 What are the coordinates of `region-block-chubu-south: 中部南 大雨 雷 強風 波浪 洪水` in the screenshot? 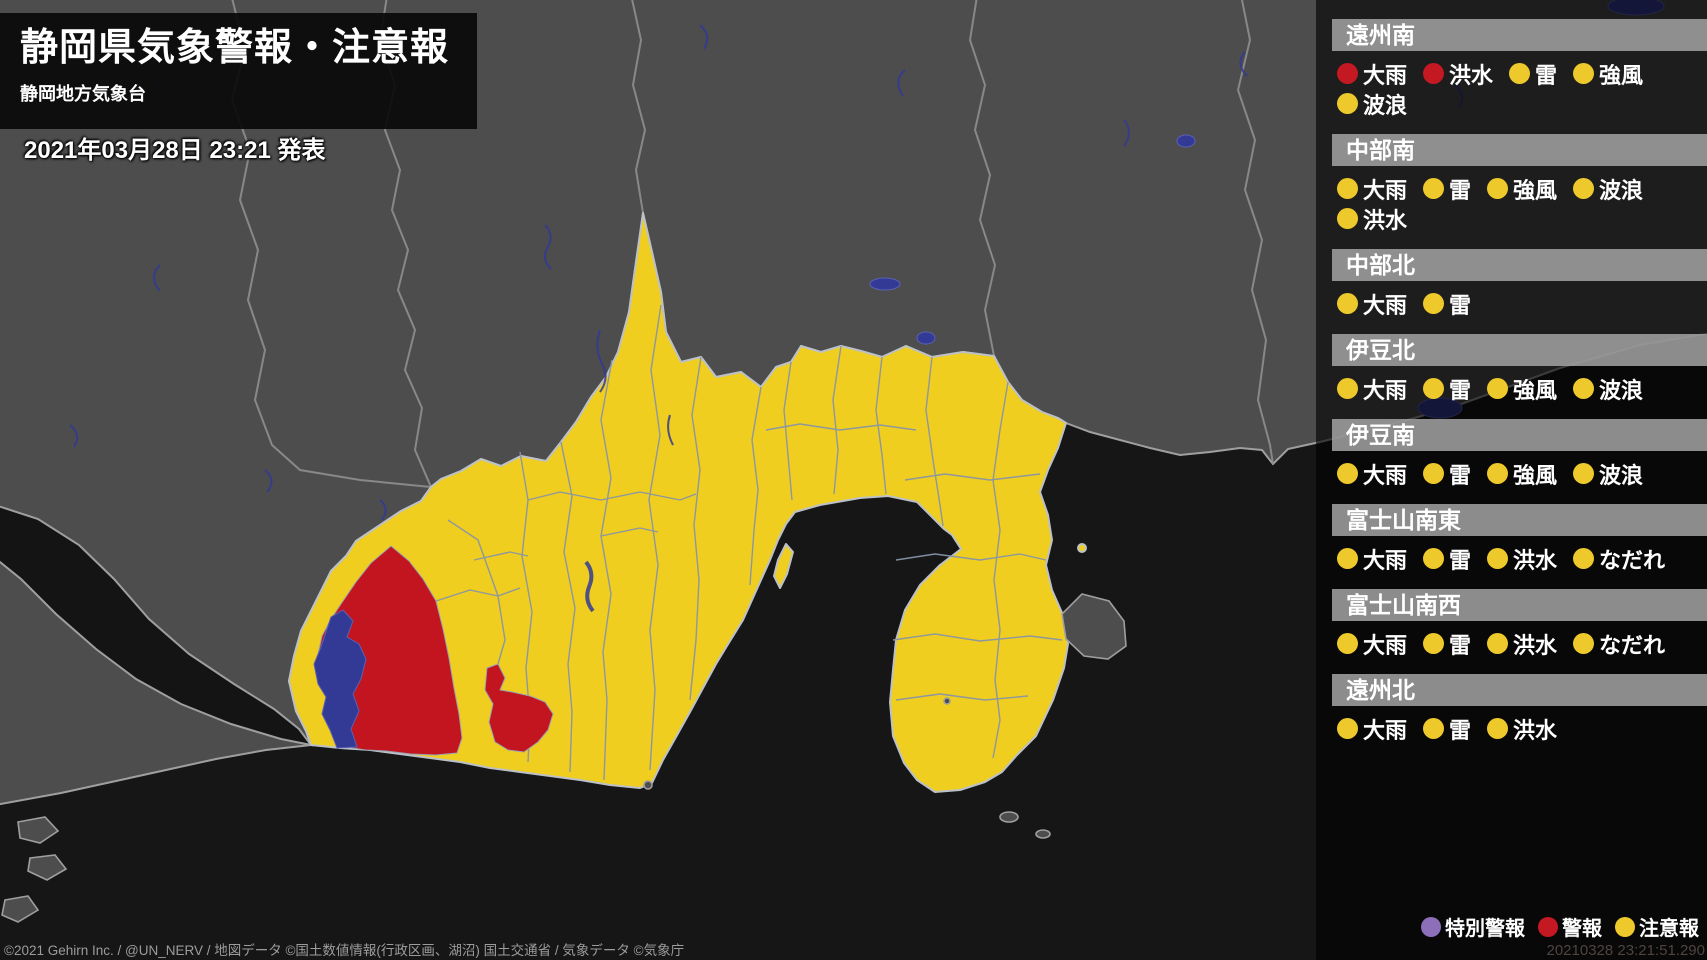 It's located at (1519, 183).